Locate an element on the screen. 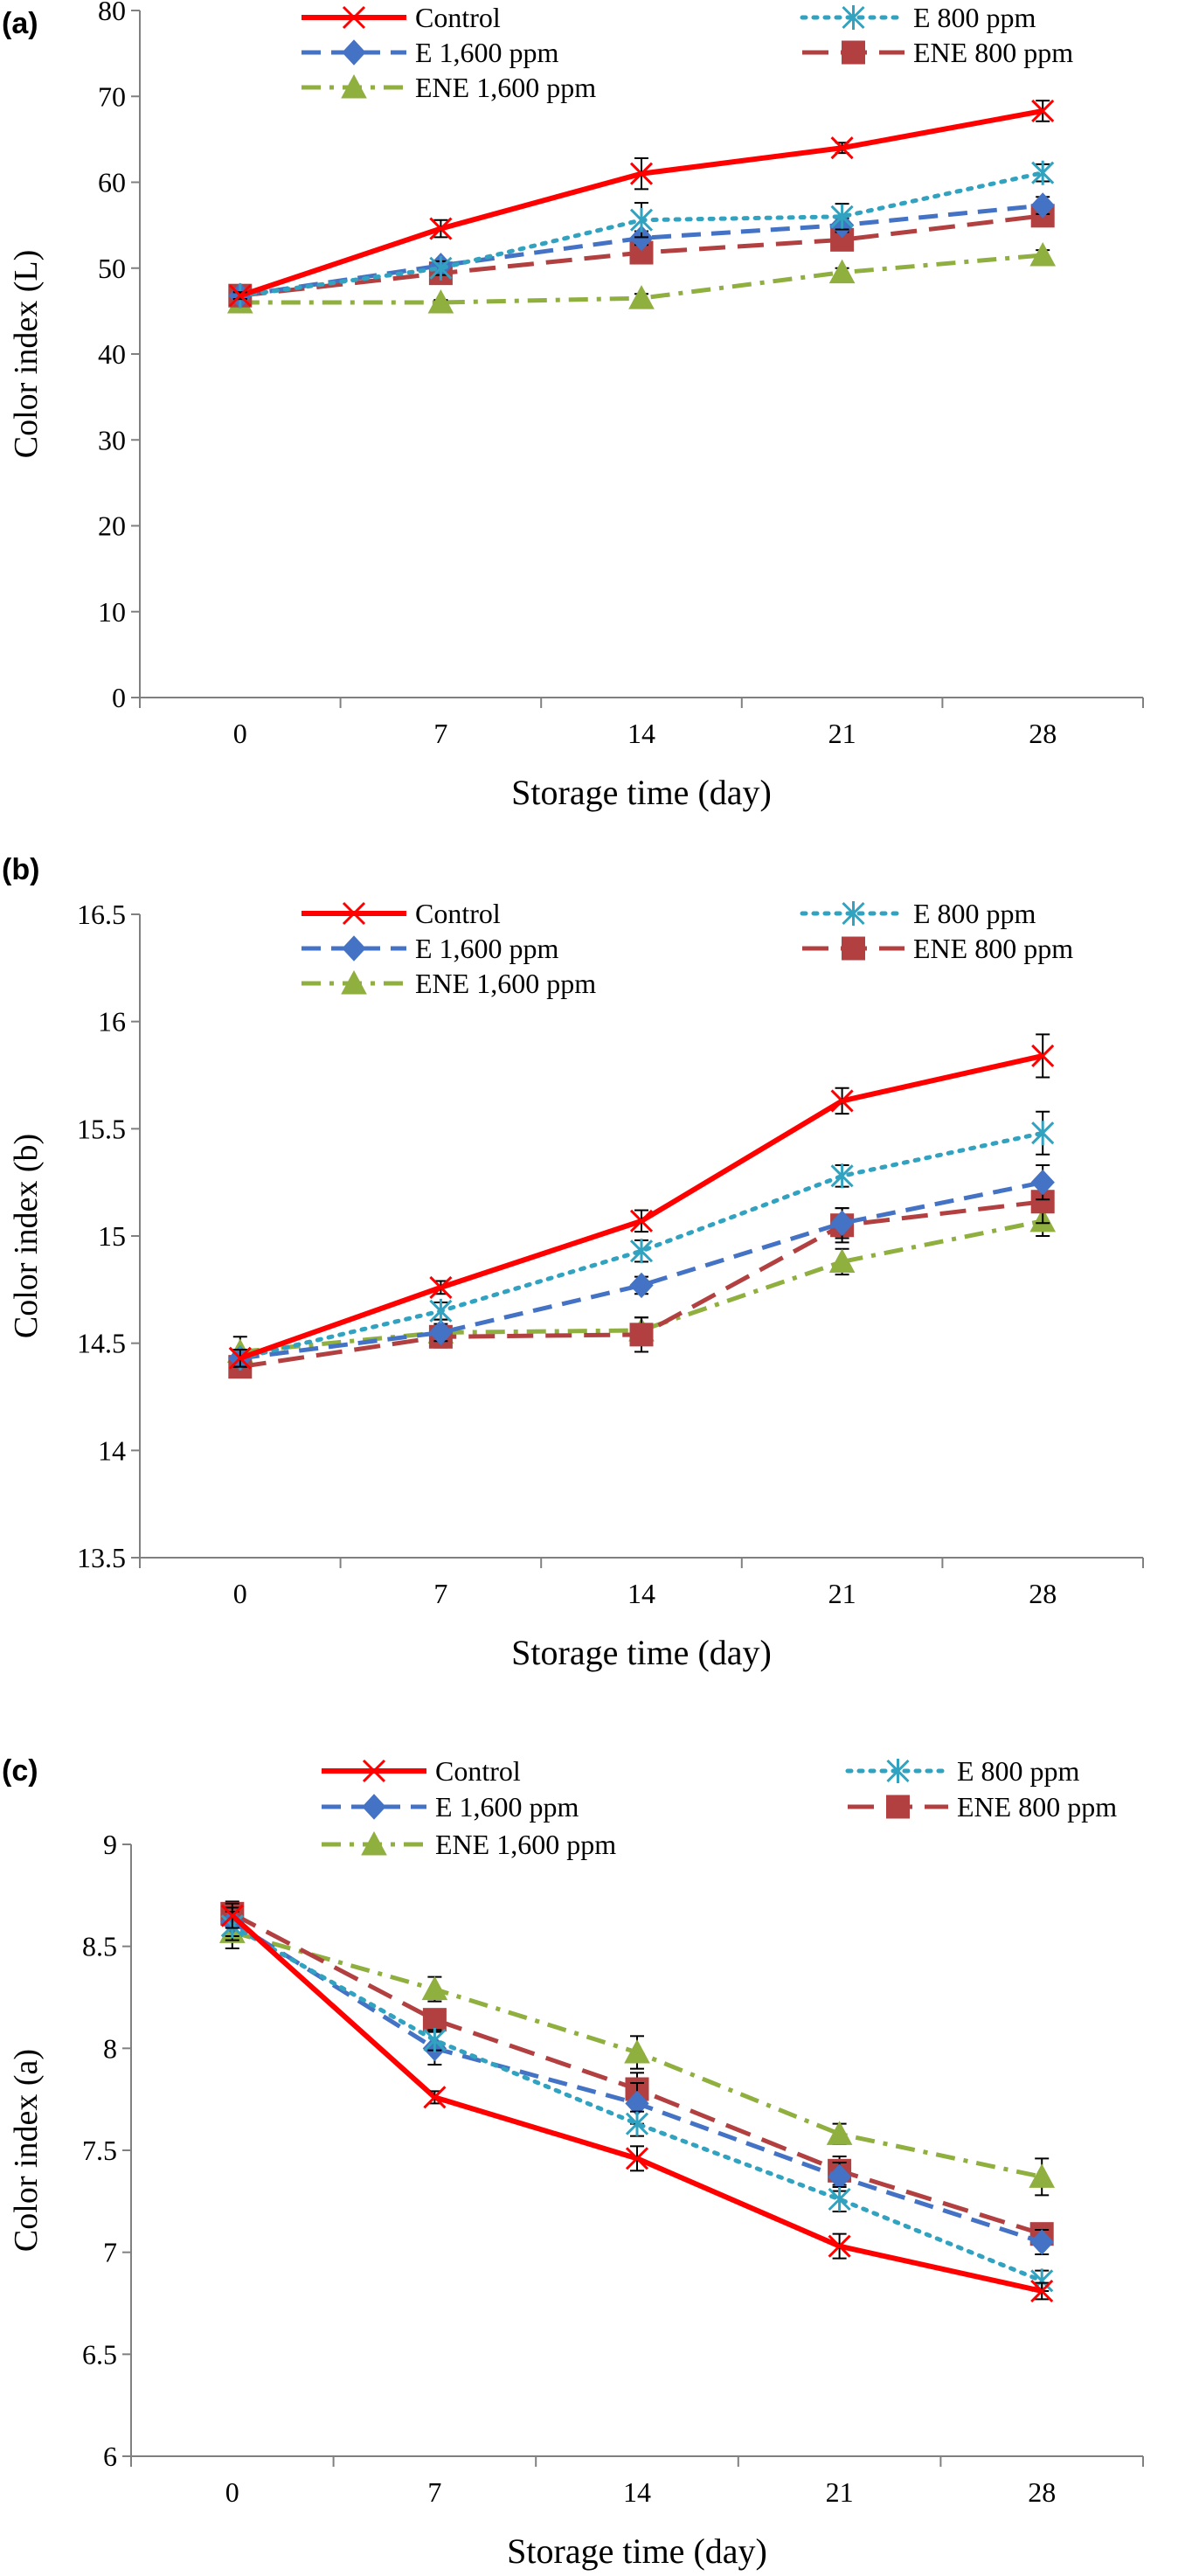 The image size is (1199, 2576). y-tick-label: 30 is located at coordinates (112, 440).